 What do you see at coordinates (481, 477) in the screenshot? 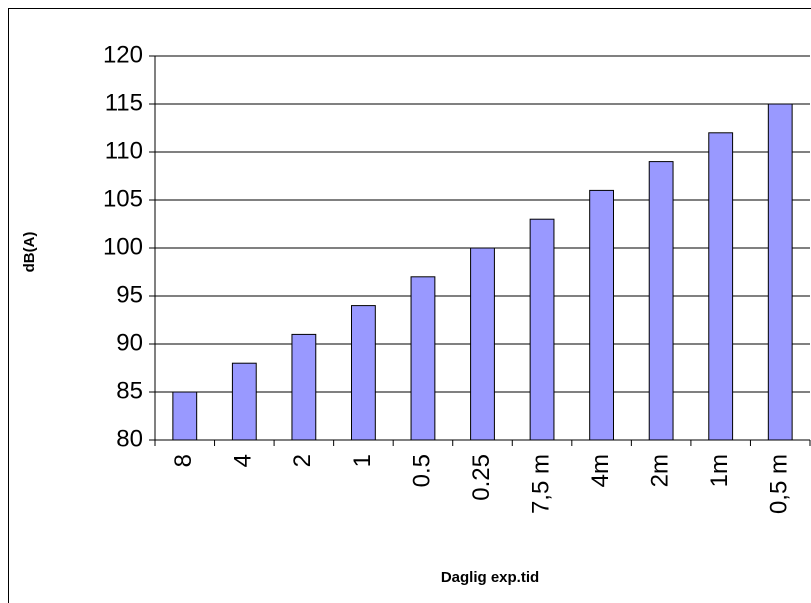
I see `x-tick-label: 0.25` at bounding box center [481, 477].